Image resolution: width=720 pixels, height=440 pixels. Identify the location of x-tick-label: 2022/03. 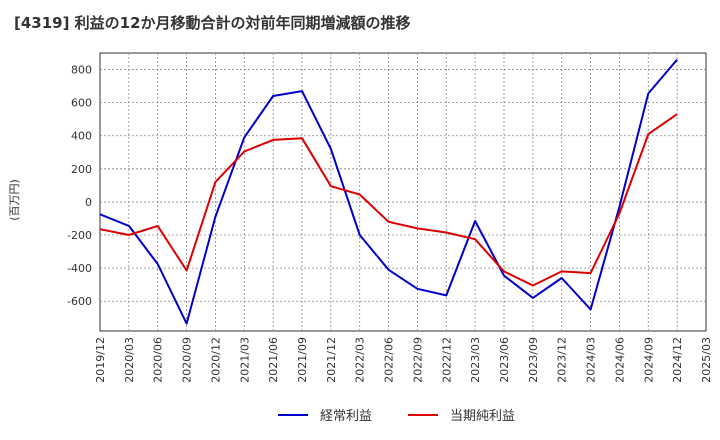
(360, 360).